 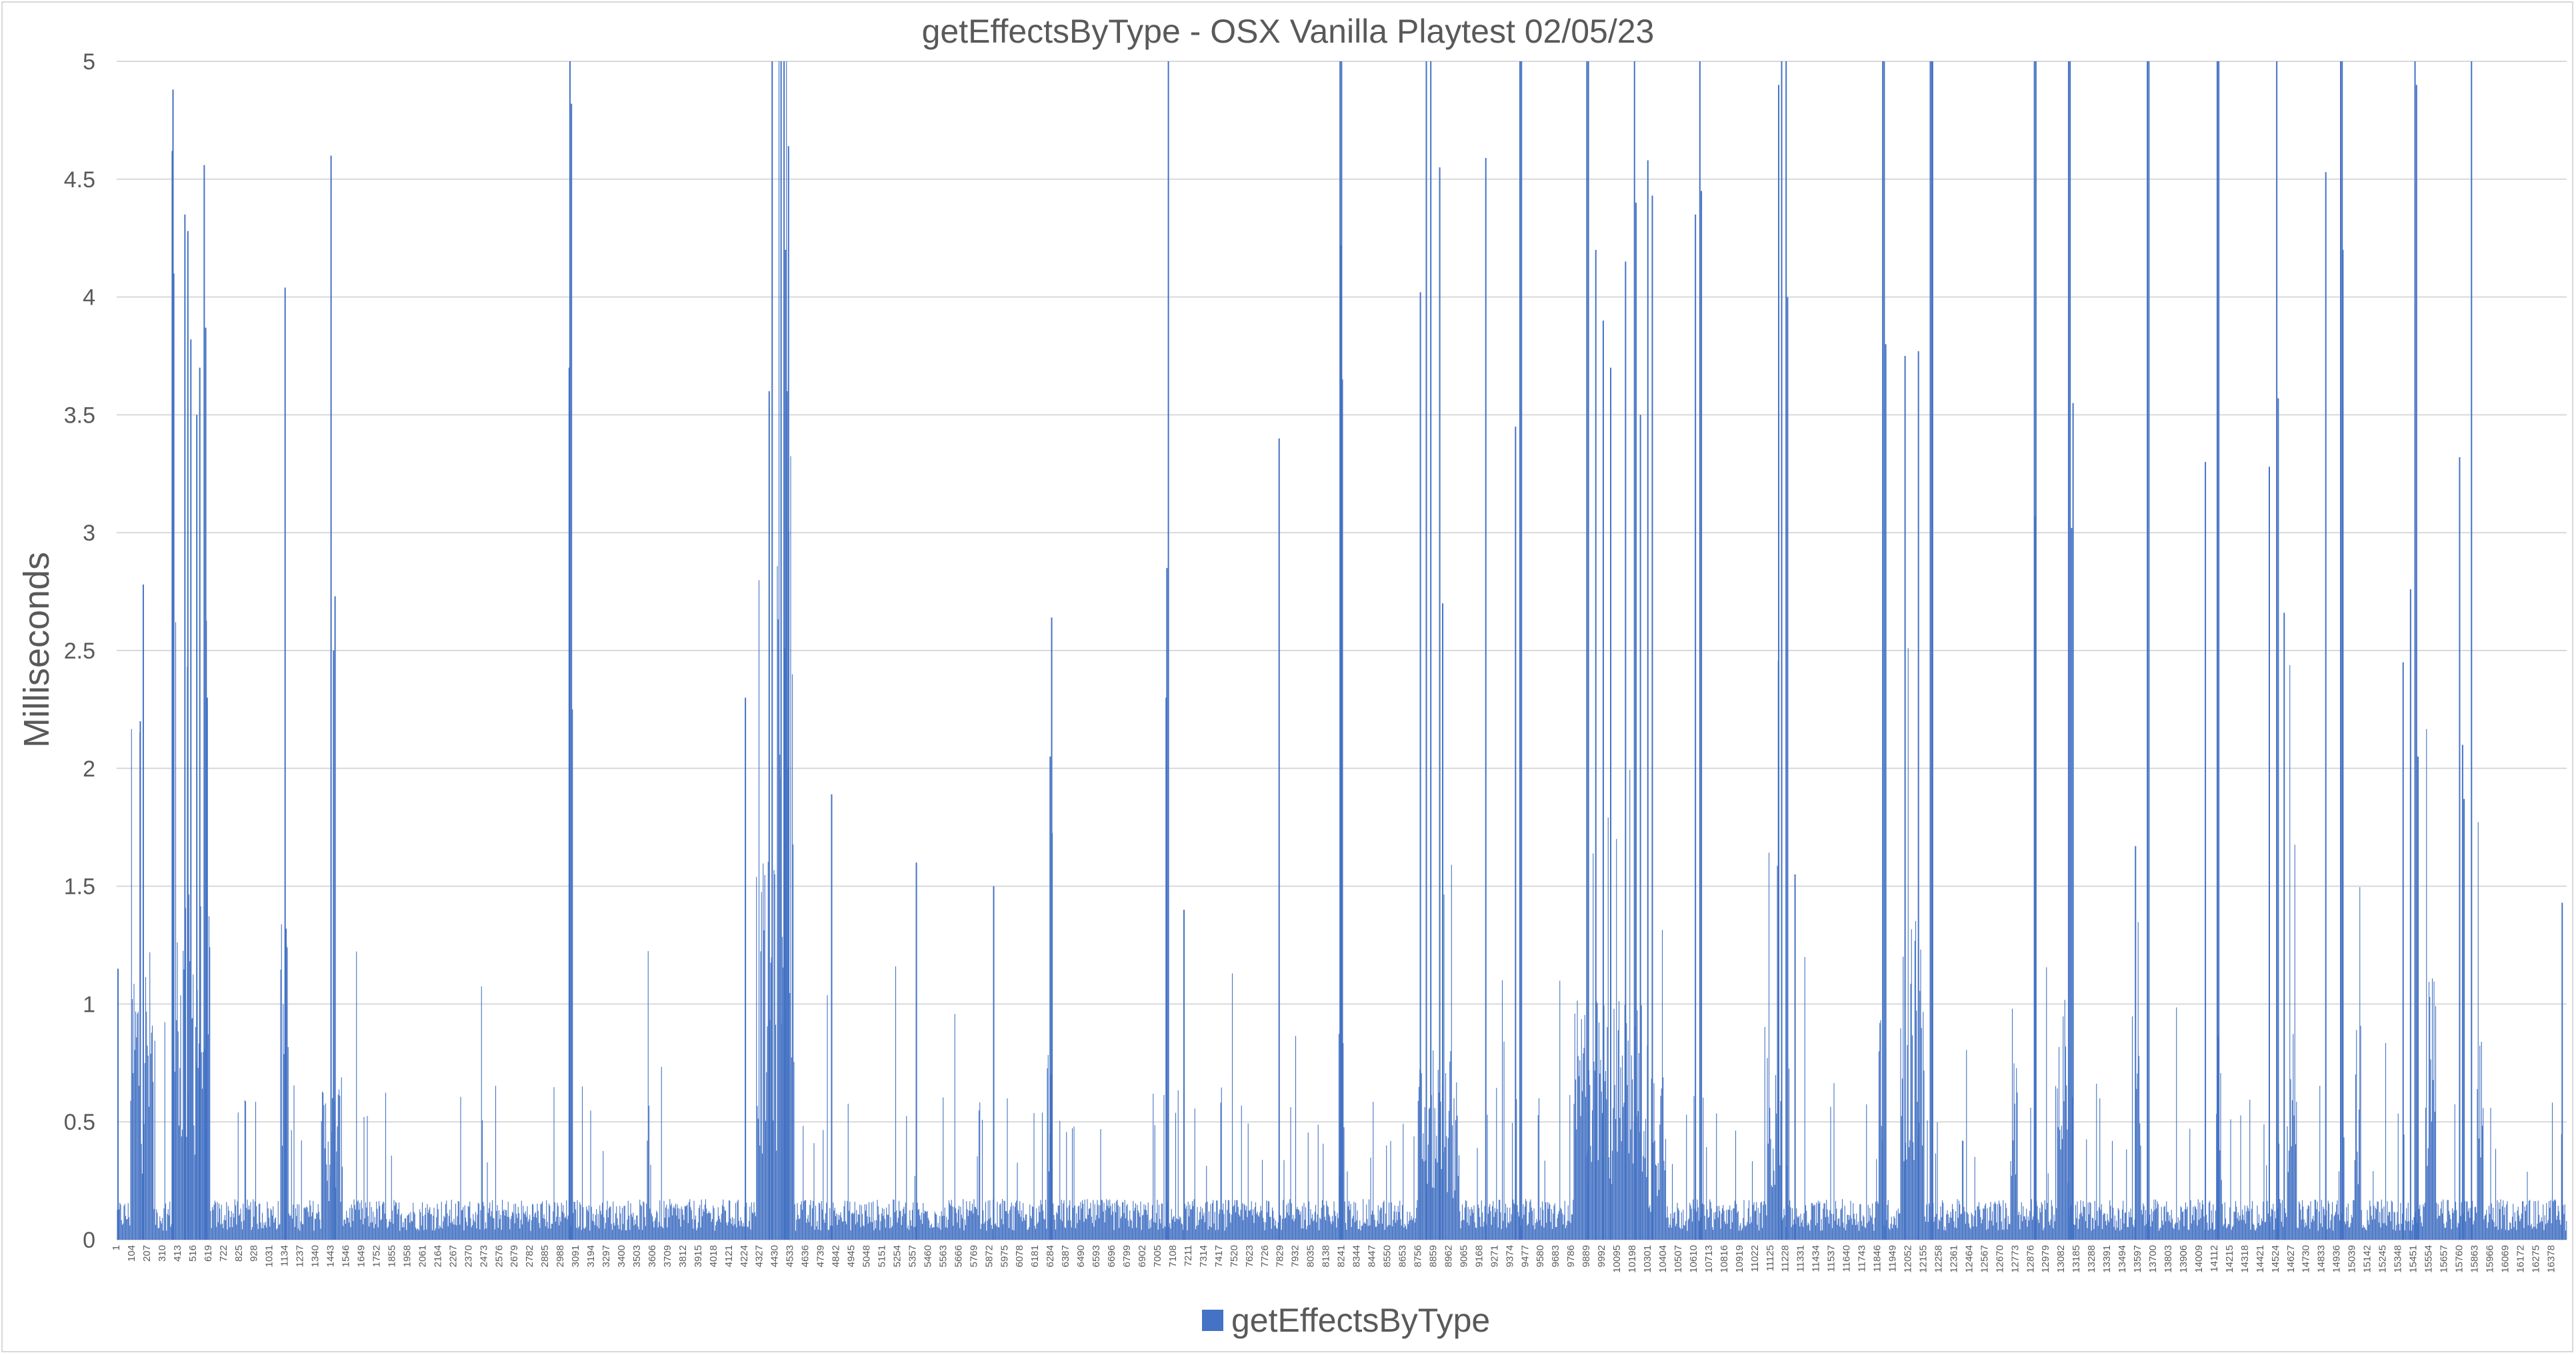 I want to click on x-tick-label: 14524, so click(x=2275, y=1259).